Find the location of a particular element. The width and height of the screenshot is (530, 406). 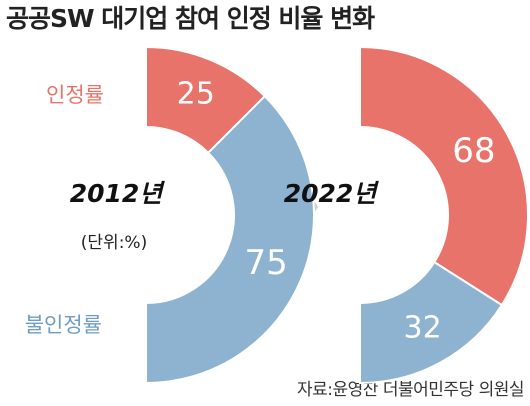

value-label: 75 is located at coordinates (265, 263).